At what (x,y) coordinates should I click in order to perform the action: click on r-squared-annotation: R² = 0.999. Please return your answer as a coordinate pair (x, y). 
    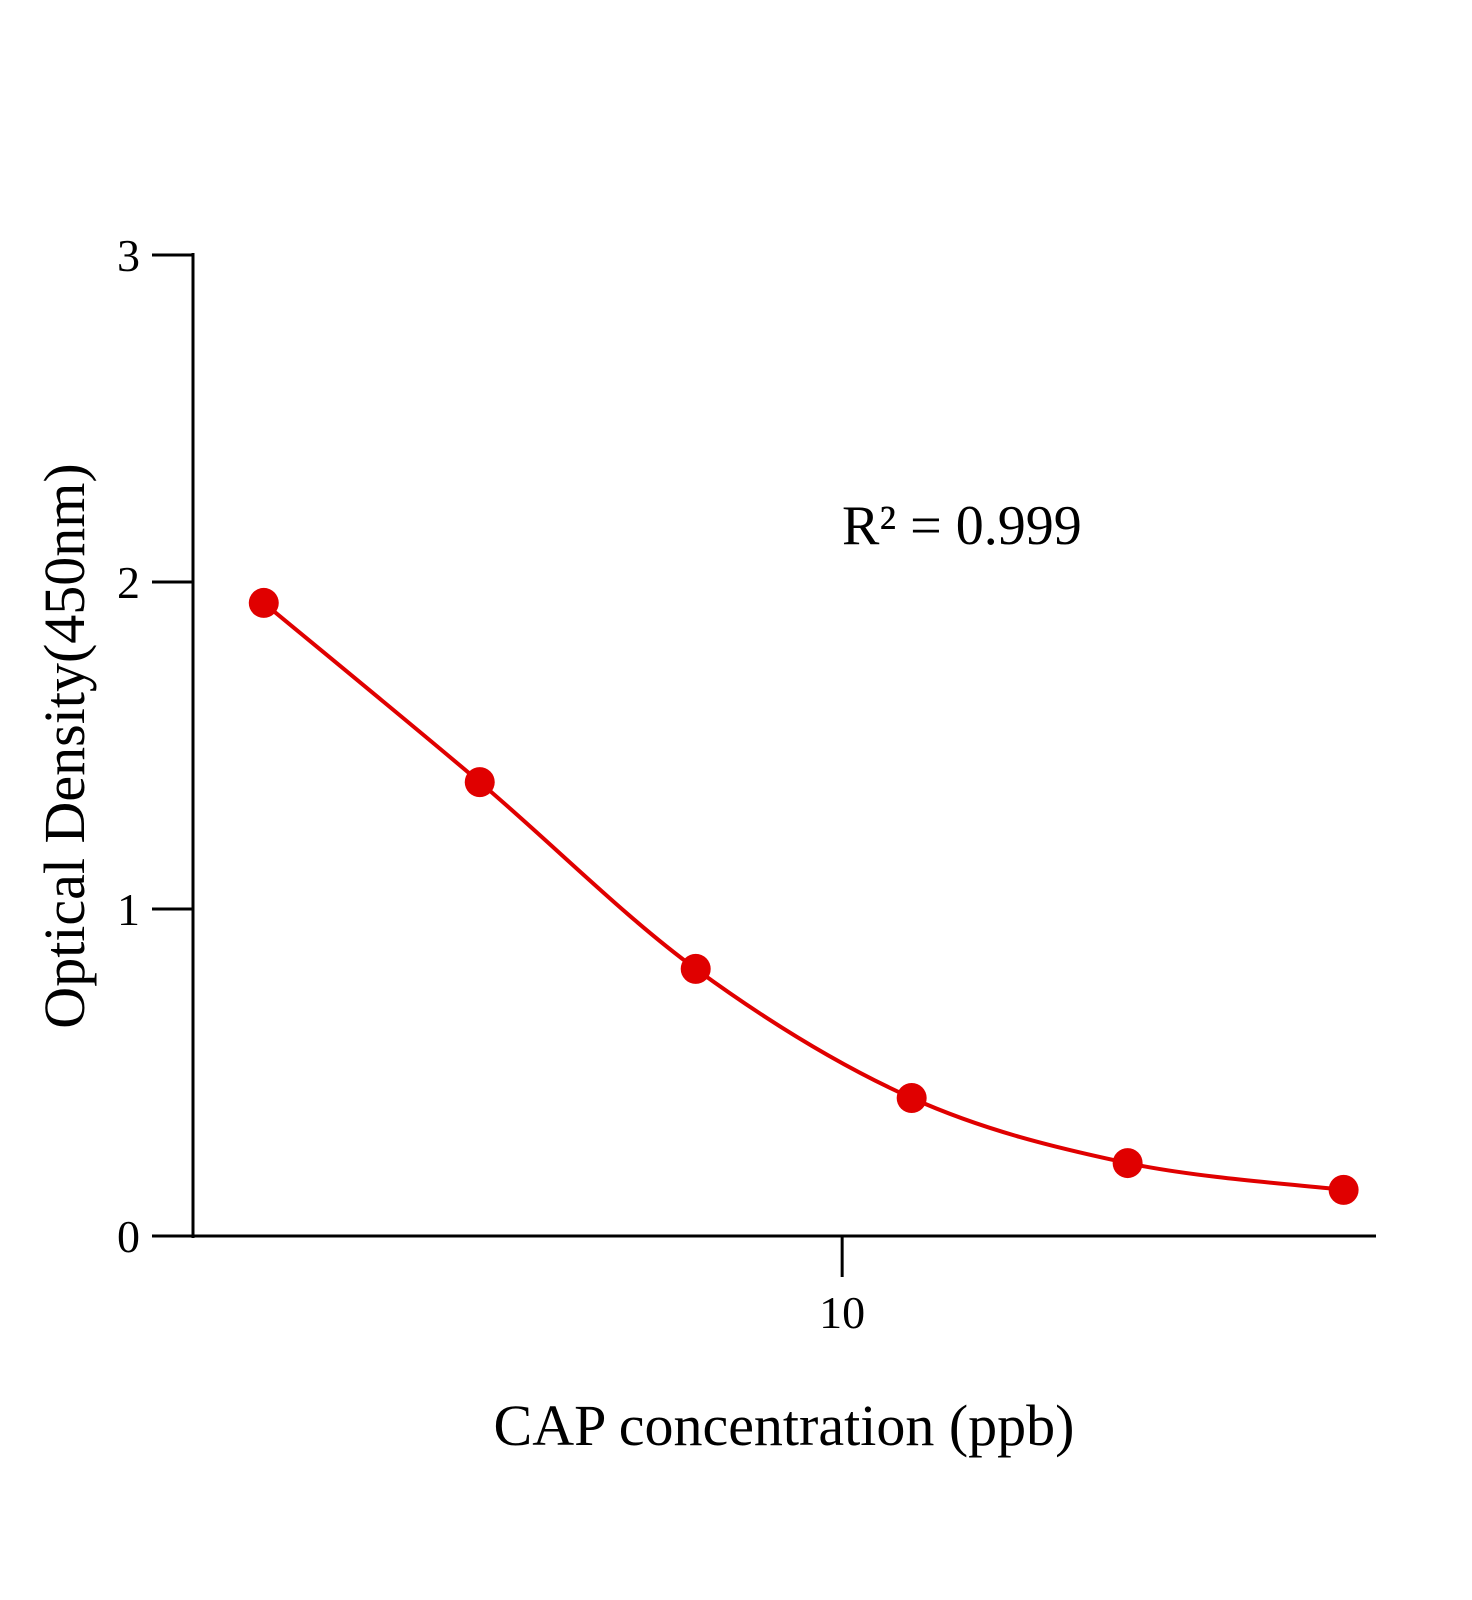
    Looking at the image, I should click on (962, 526).